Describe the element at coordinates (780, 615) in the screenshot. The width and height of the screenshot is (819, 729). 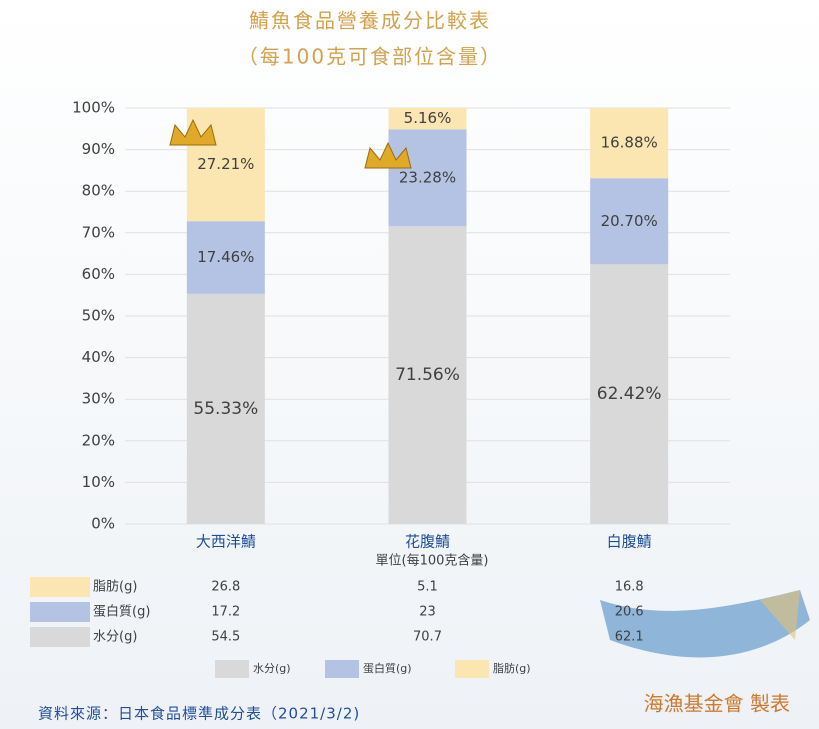
I see `fish-fin` at that location.